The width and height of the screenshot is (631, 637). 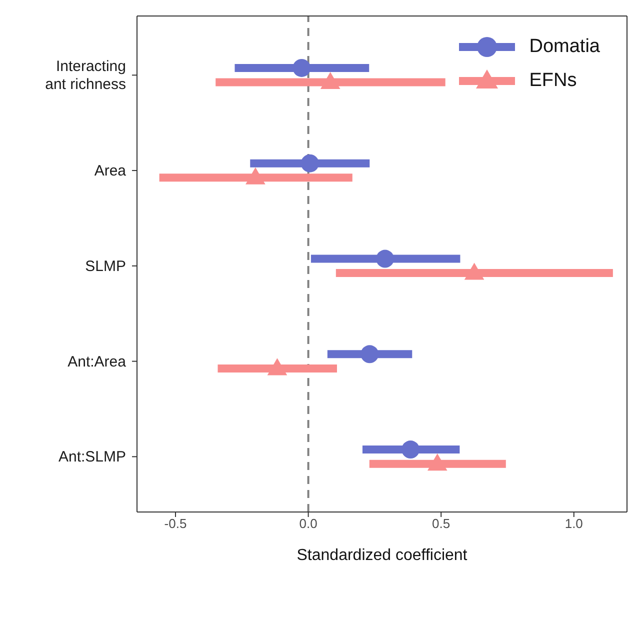 I want to click on y-tick-label: SLMP, so click(x=105, y=266).